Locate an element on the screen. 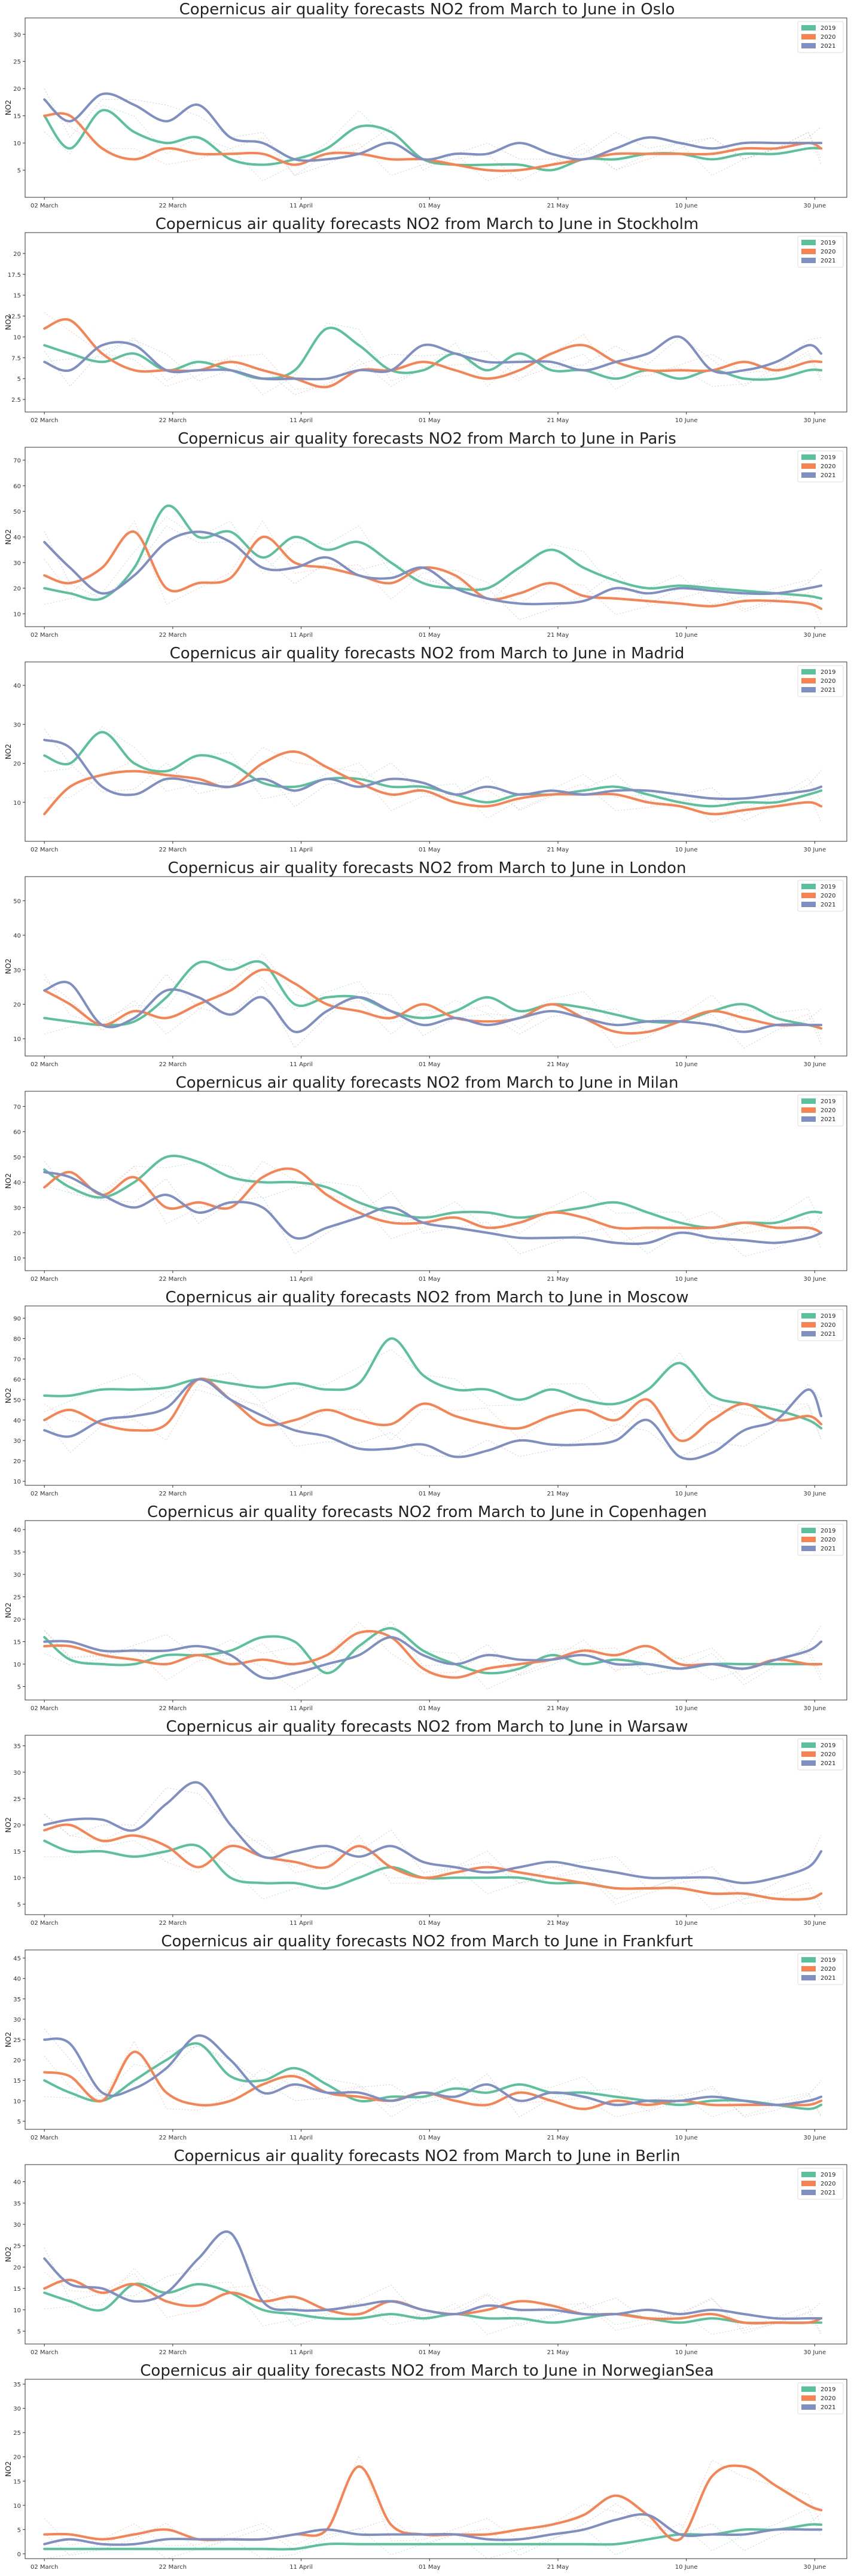  y-tick-label: 80 is located at coordinates (17, 1339).